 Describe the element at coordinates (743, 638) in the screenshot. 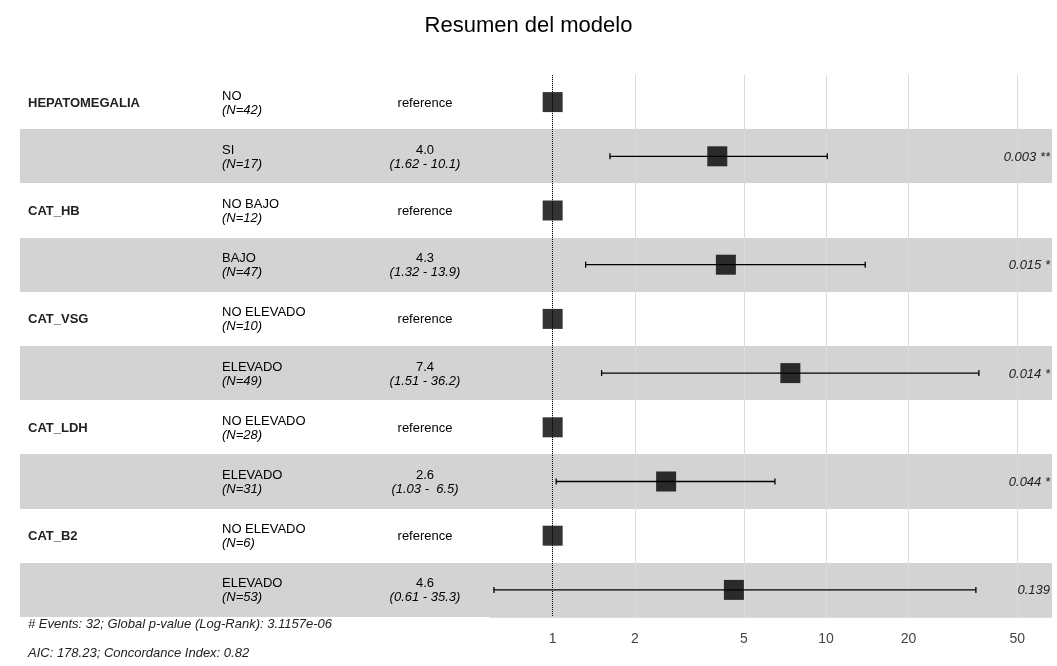

I see `x-tick-label: 5` at that location.